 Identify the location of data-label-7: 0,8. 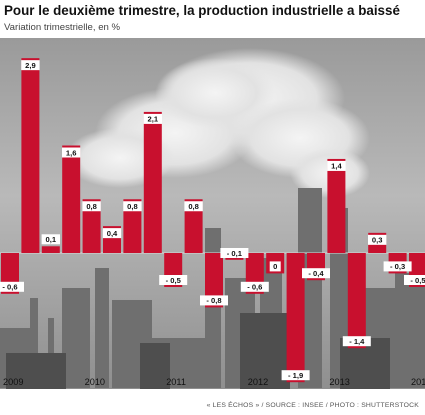
(132, 206).